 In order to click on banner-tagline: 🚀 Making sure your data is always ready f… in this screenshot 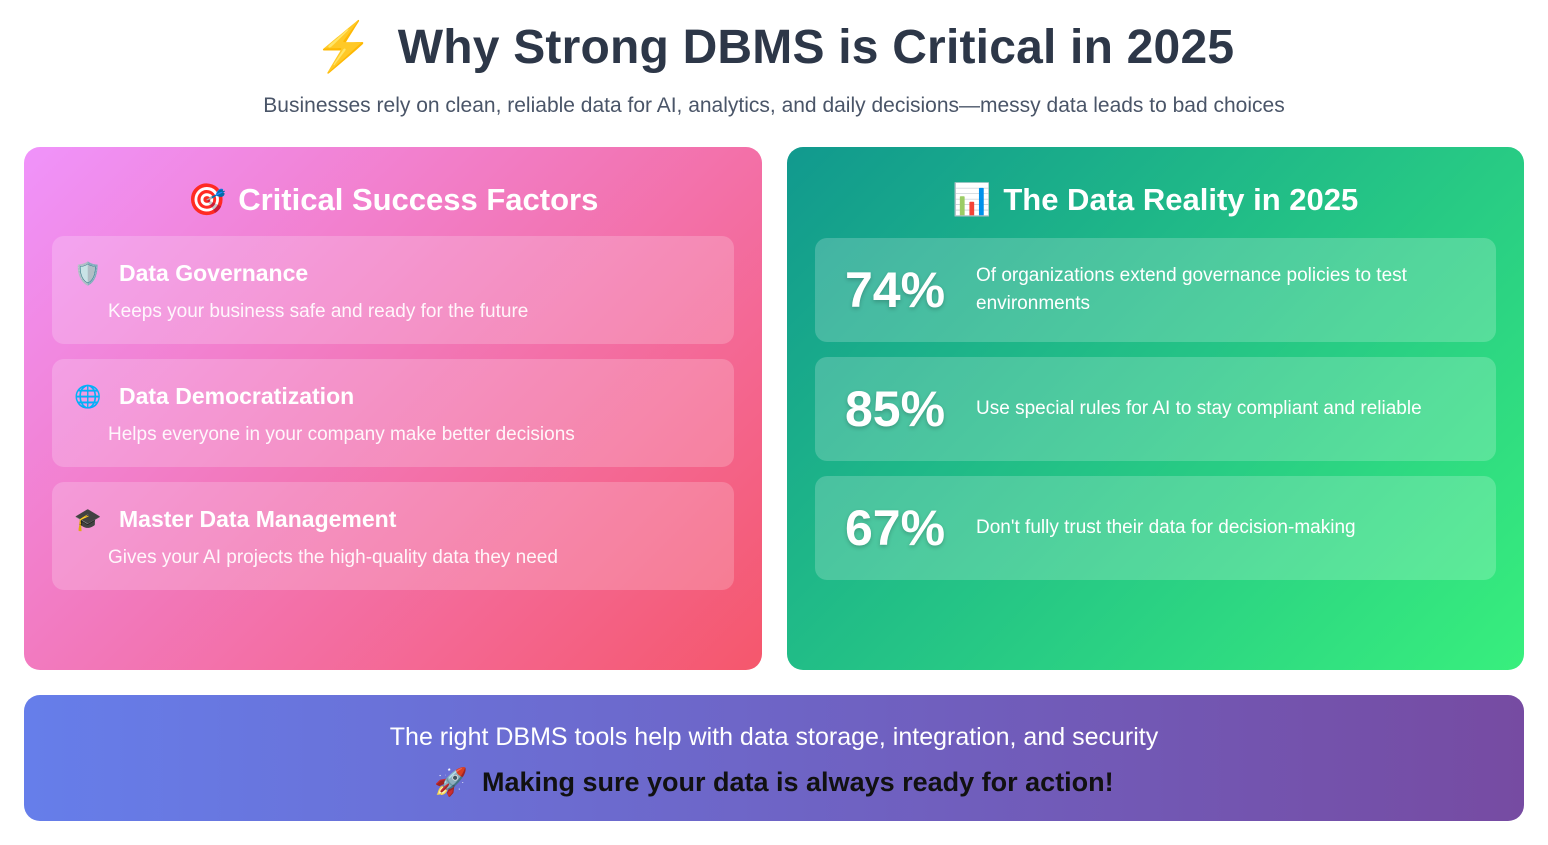, I will do `click(774, 782)`.